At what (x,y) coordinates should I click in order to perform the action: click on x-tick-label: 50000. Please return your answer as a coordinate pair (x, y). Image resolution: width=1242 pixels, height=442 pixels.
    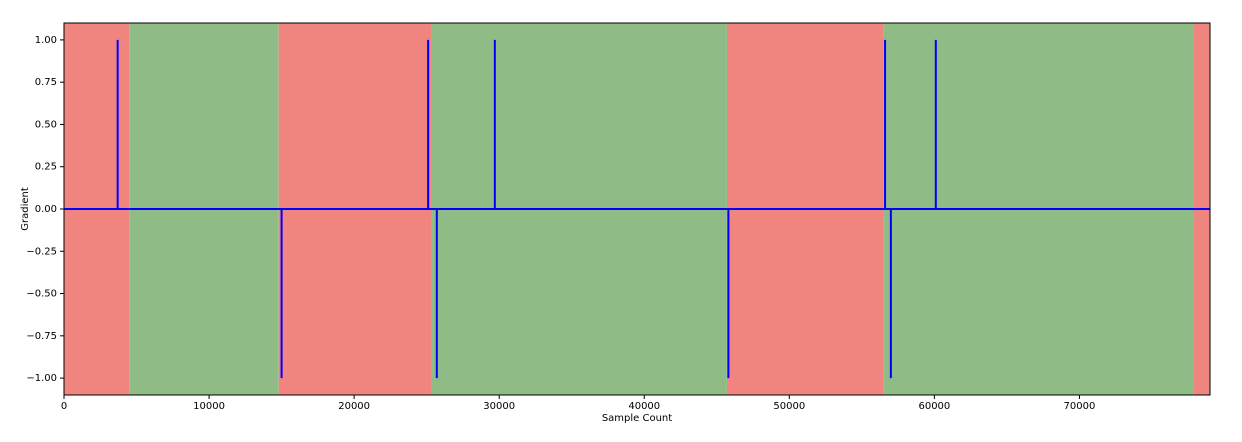
    Looking at the image, I should click on (789, 406).